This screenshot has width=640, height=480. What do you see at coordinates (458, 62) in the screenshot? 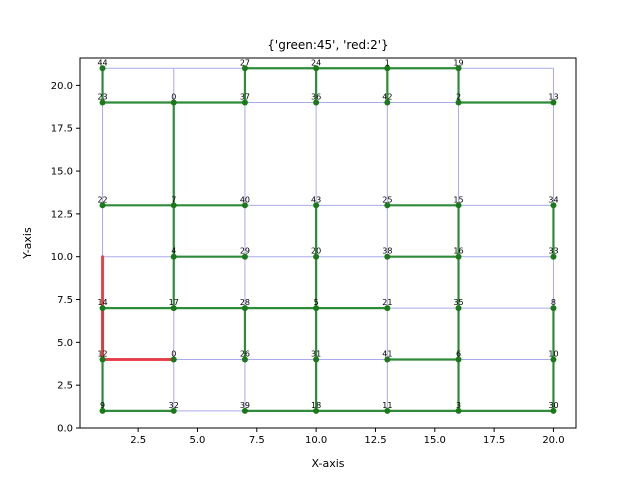
I see `node-label: 19` at bounding box center [458, 62].